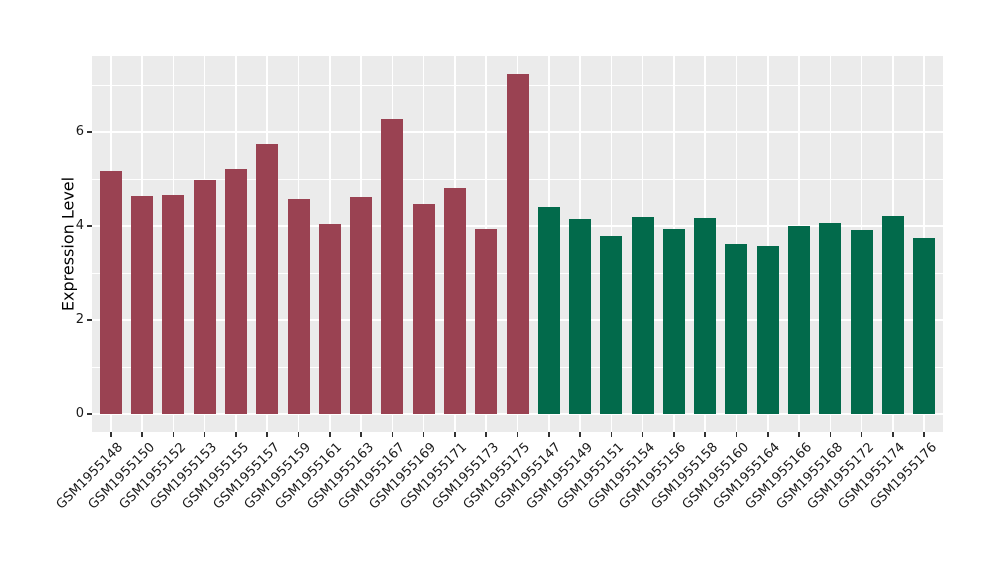 This screenshot has height=580, width=1000. What do you see at coordinates (79, 414) in the screenshot?
I see `y-tick-label: 0` at bounding box center [79, 414].